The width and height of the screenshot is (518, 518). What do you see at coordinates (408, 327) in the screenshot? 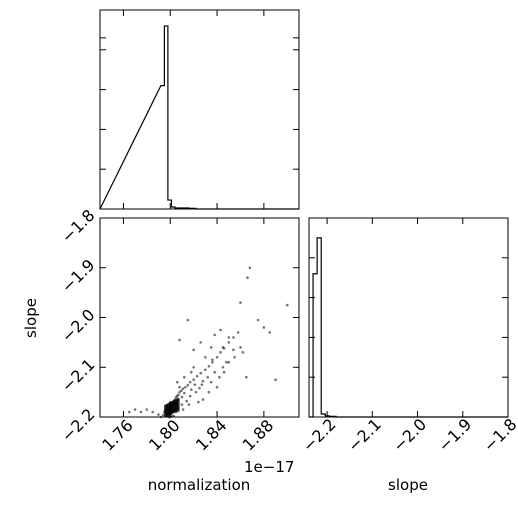
I see `slope-histogram-bars` at bounding box center [408, 327].